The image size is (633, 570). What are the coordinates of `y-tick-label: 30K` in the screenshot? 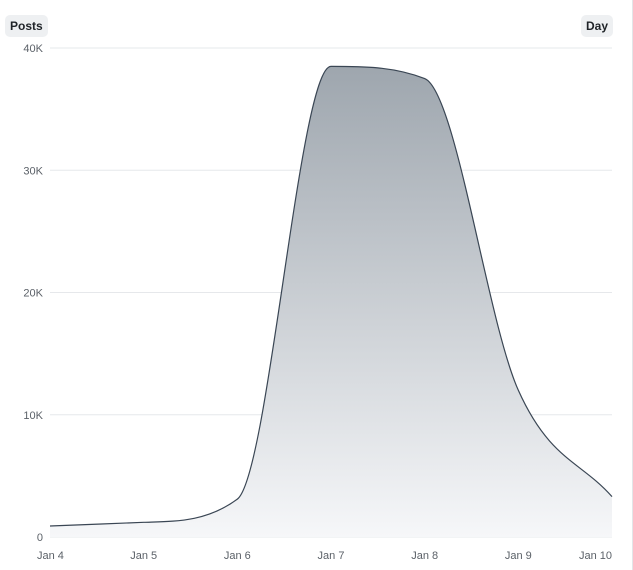 It's located at (33, 171).